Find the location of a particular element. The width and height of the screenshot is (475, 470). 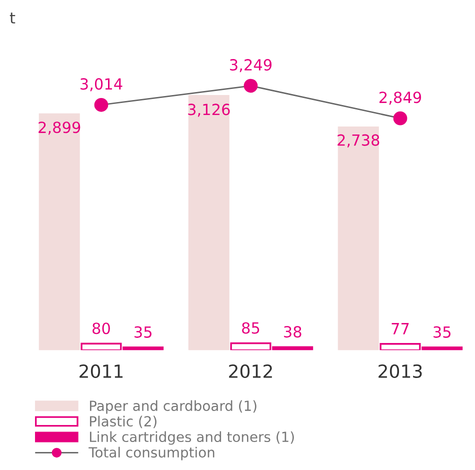

data-label: 2,849 is located at coordinates (400, 98).